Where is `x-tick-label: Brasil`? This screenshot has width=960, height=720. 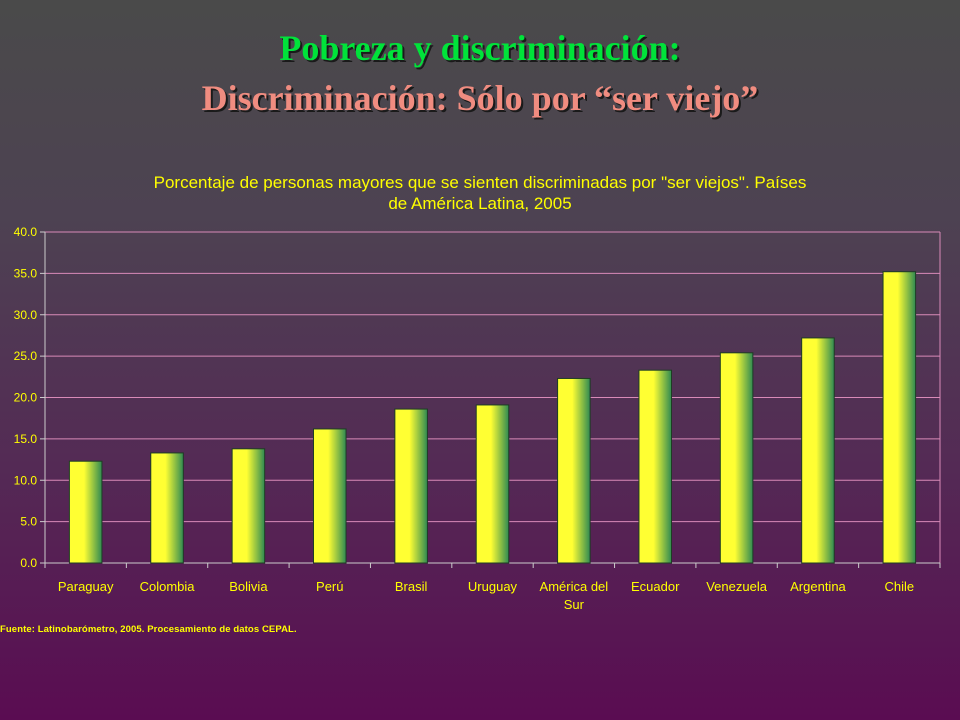 x-tick-label: Brasil is located at coordinates (411, 586).